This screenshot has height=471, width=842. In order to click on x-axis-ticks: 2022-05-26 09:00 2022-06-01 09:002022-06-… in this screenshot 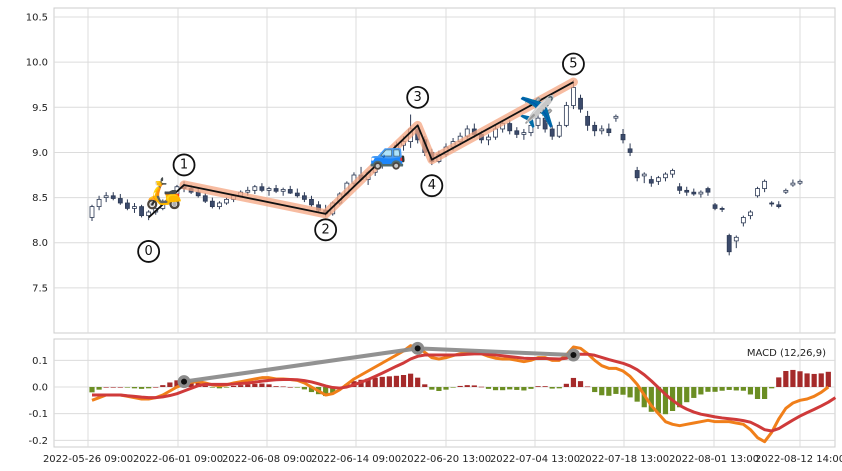, I will do `click(442, 459)`.